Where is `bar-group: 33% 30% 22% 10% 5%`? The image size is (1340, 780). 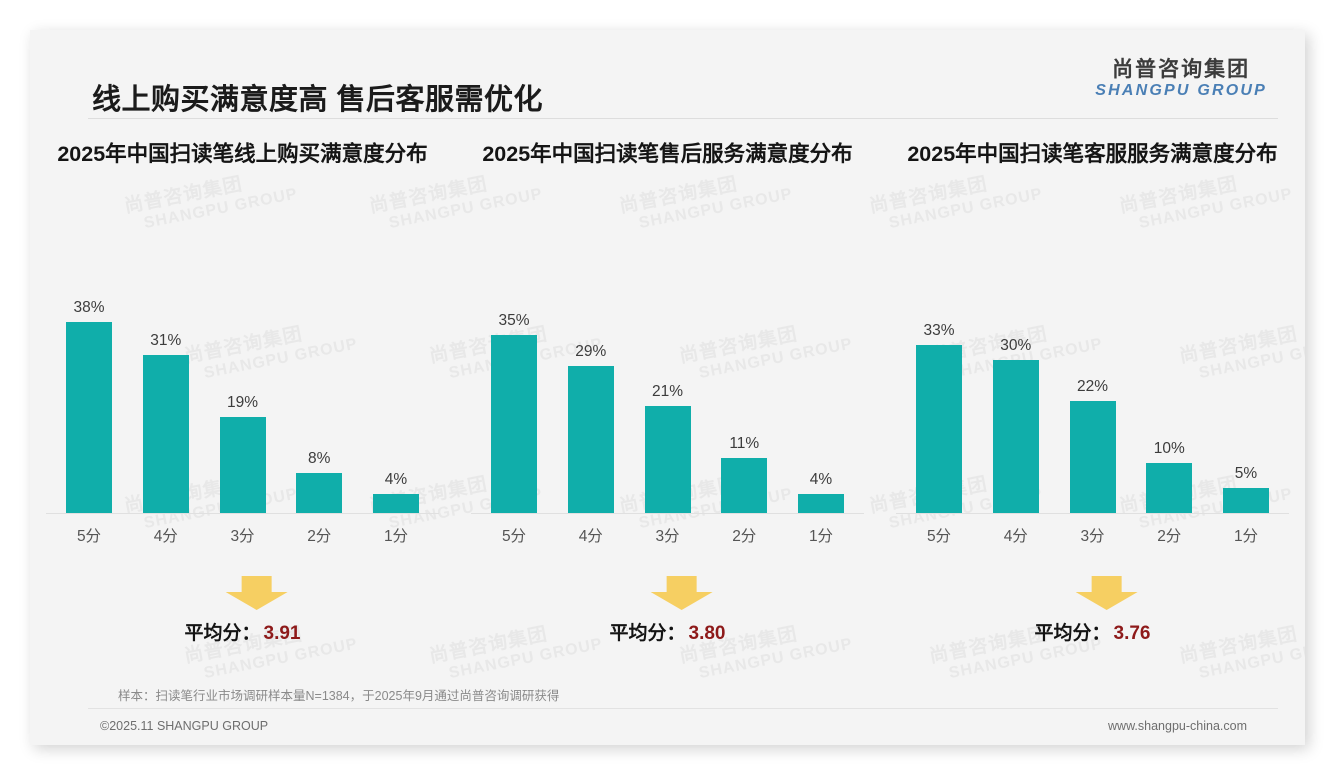
bar-group: 33% 30% 22% 10% 5% is located at coordinates (1092, 406).